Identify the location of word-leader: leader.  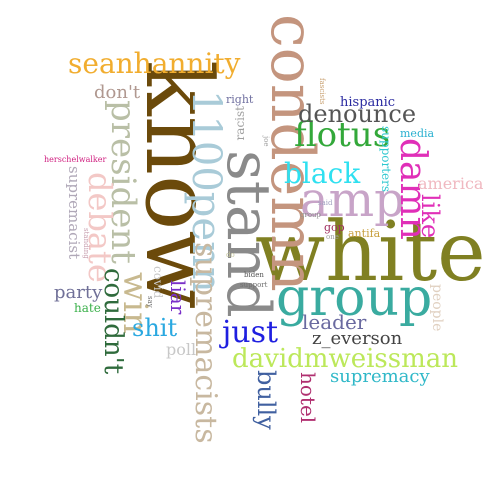
(334, 322).